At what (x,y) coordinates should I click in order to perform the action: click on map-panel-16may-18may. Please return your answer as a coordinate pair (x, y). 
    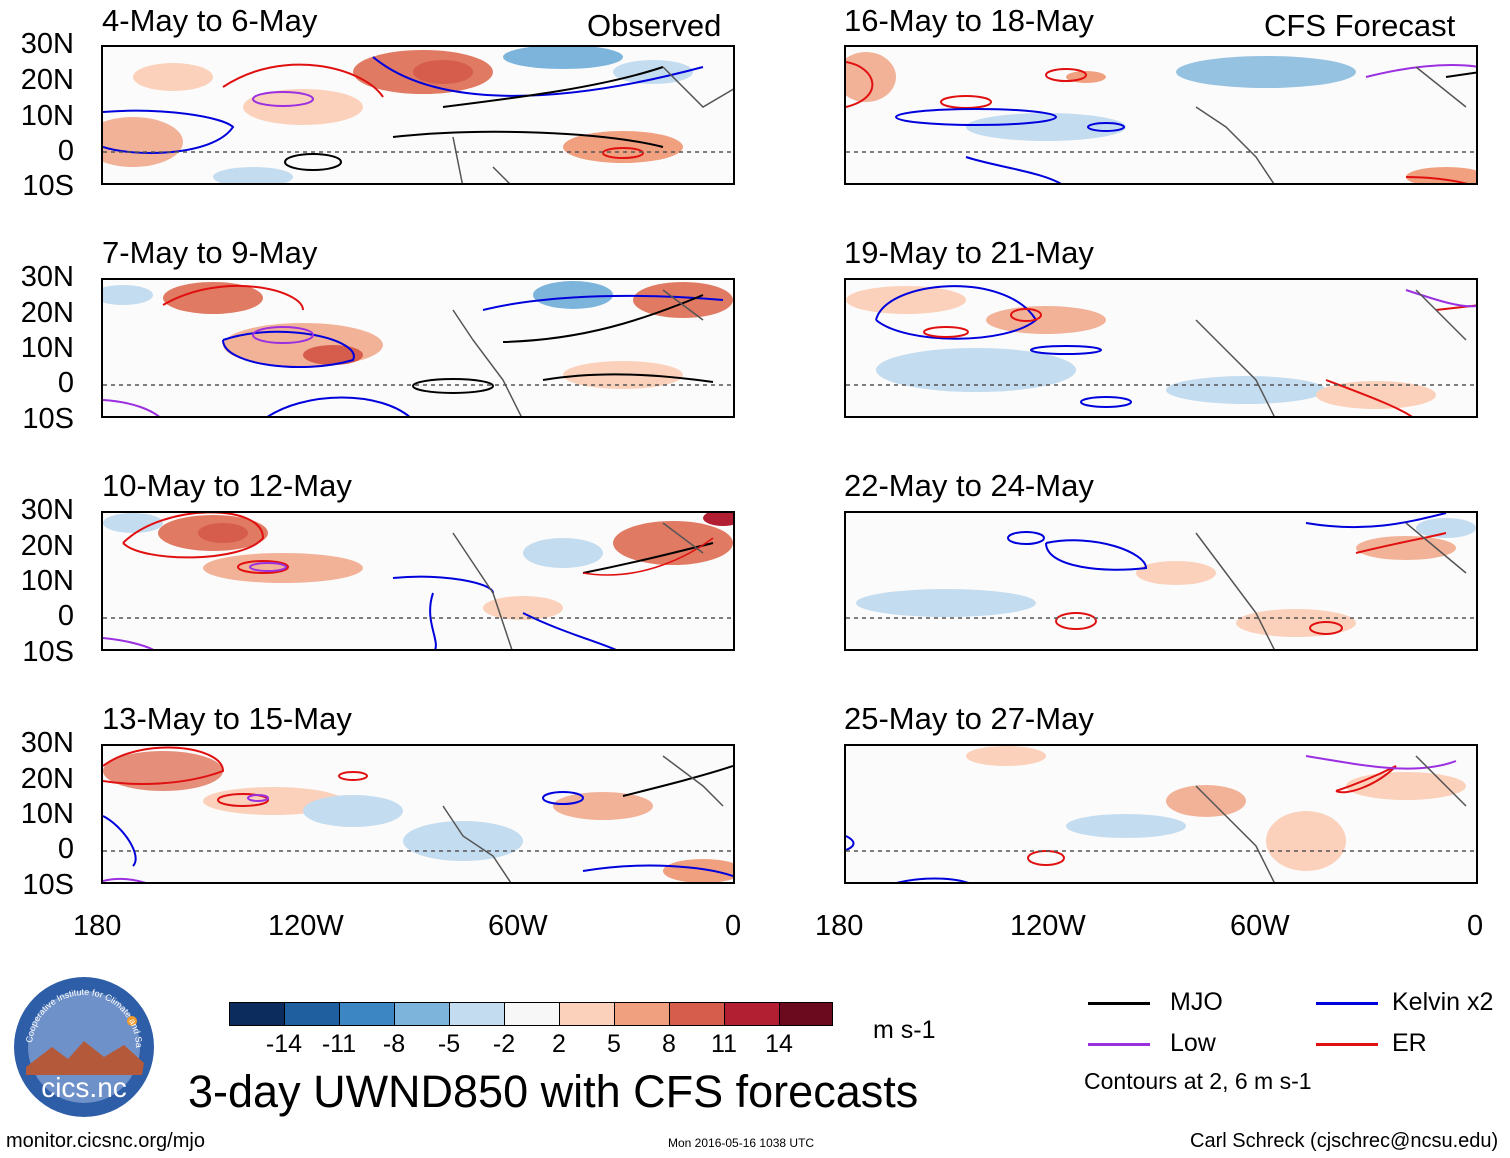
    Looking at the image, I should click on (1161, 115).